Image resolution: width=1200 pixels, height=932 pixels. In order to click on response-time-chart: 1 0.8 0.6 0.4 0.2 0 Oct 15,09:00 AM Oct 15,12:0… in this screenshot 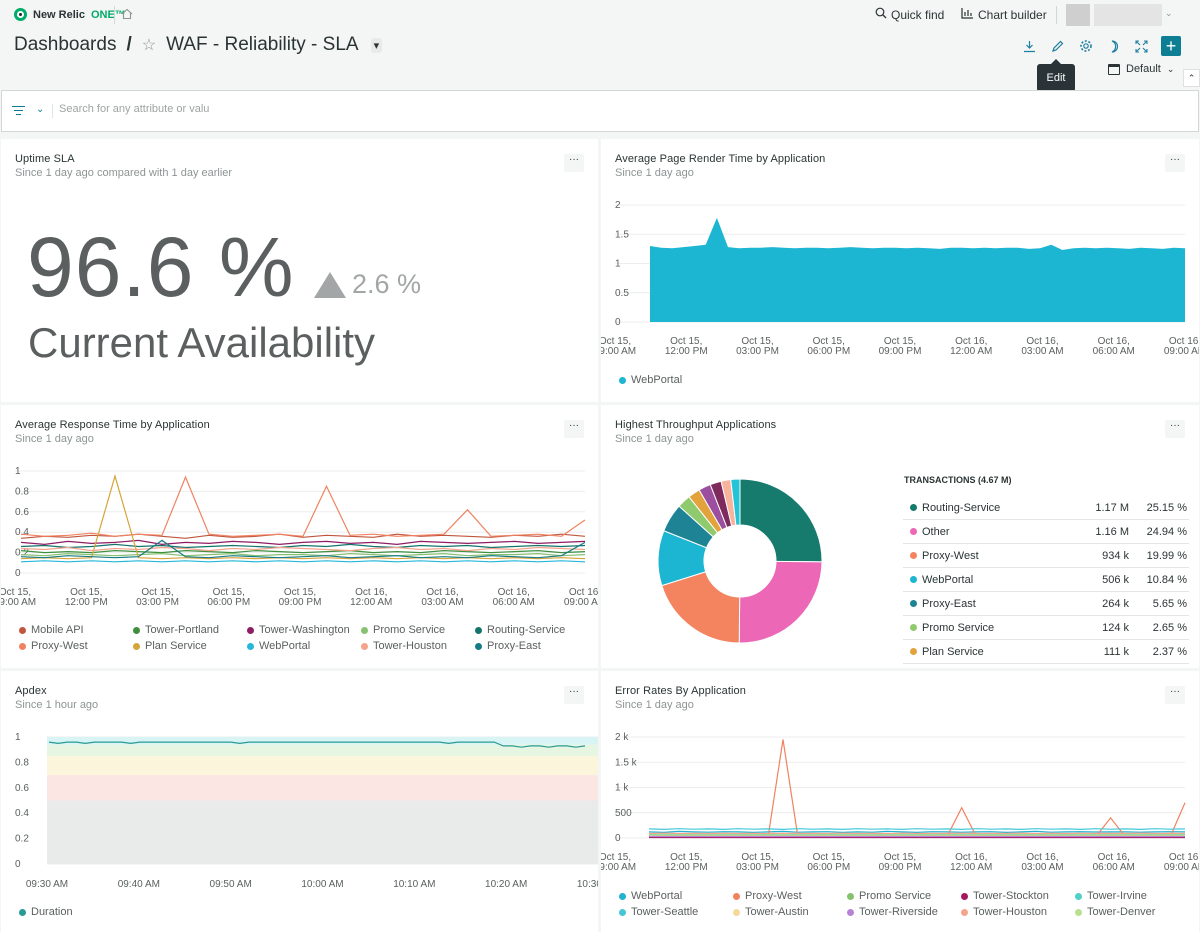, I will do `click(299, 537)`.